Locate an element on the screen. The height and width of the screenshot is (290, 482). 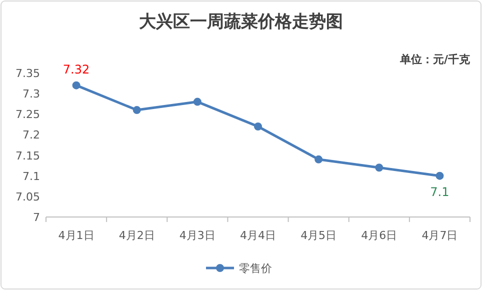
y-tick-label: 7 is located at coordinates (36, 217).